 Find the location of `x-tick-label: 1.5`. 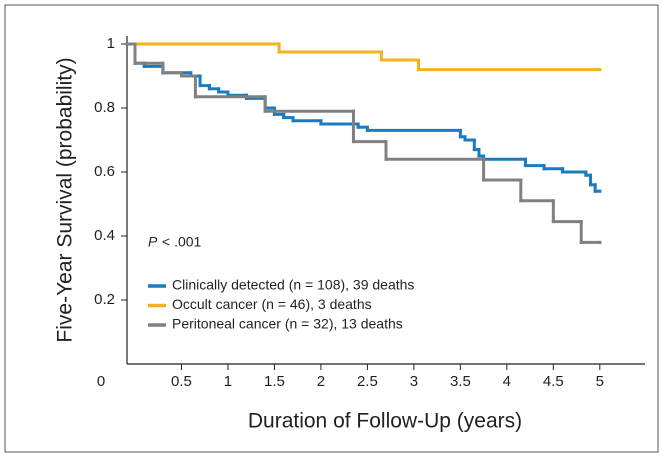

x-tick-label: 1.5 is located at coordinates (274, 381).